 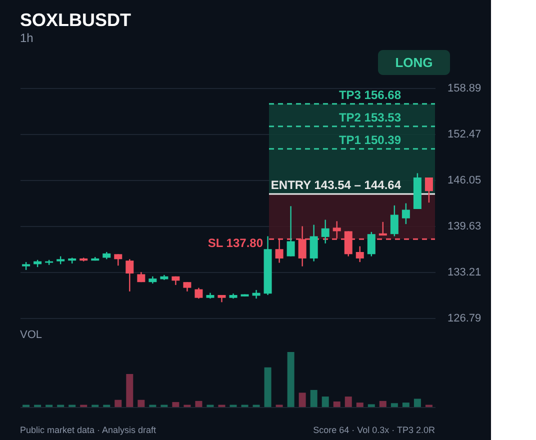 I want to click on text: Public market data · Analysis draft, so click(x=88, y=430).